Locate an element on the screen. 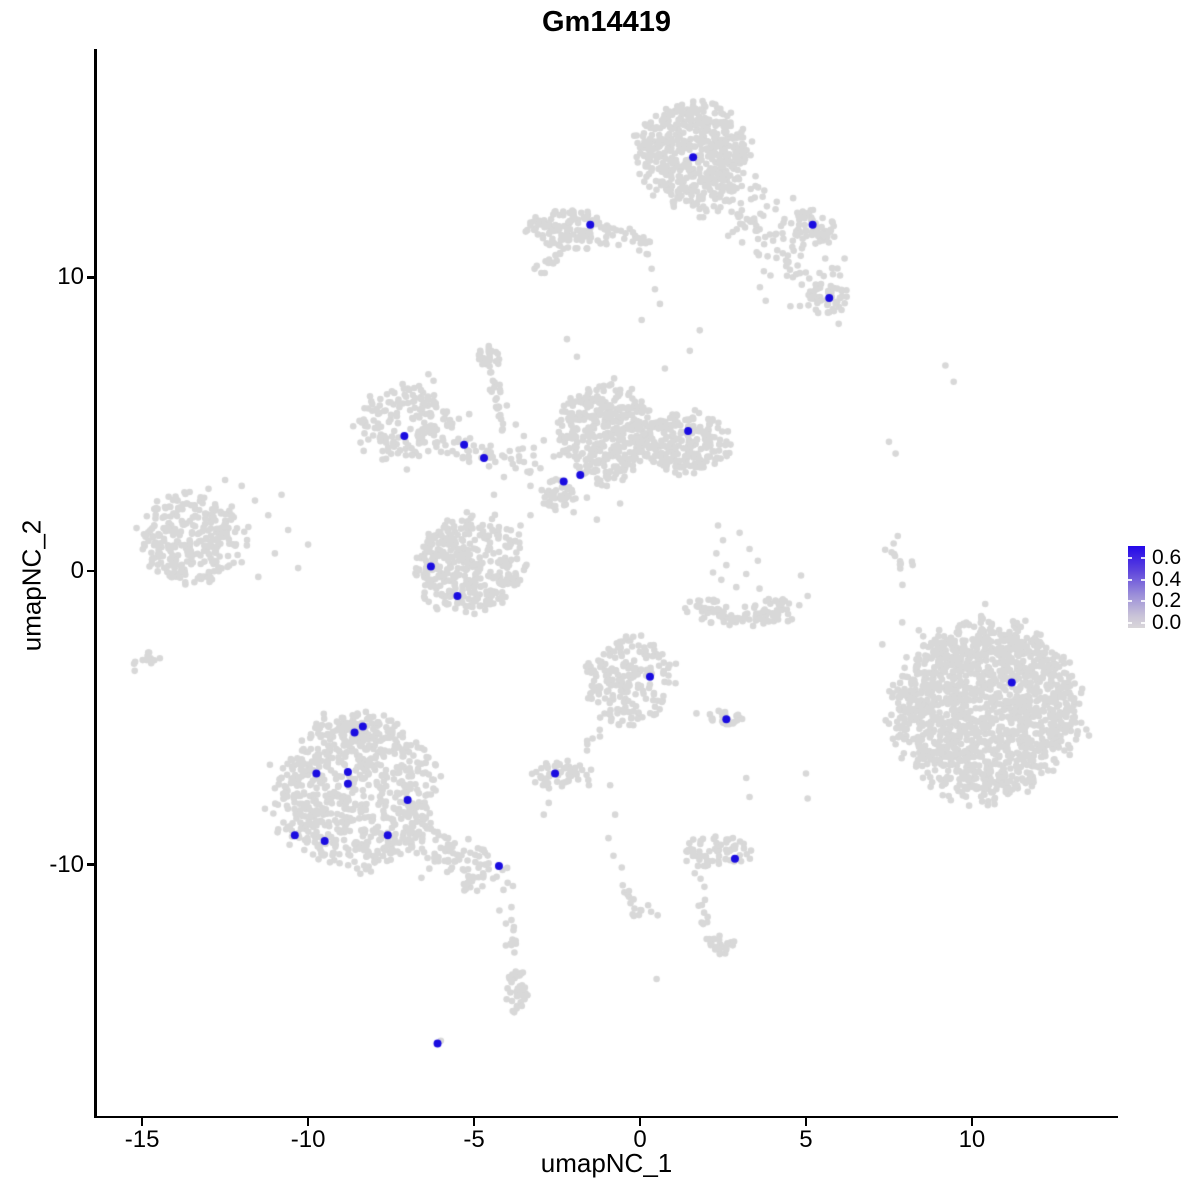 This screenshot has height=1200, width=1200. legend-tick-label: 0.0 is located at coordinates (1167, 622).